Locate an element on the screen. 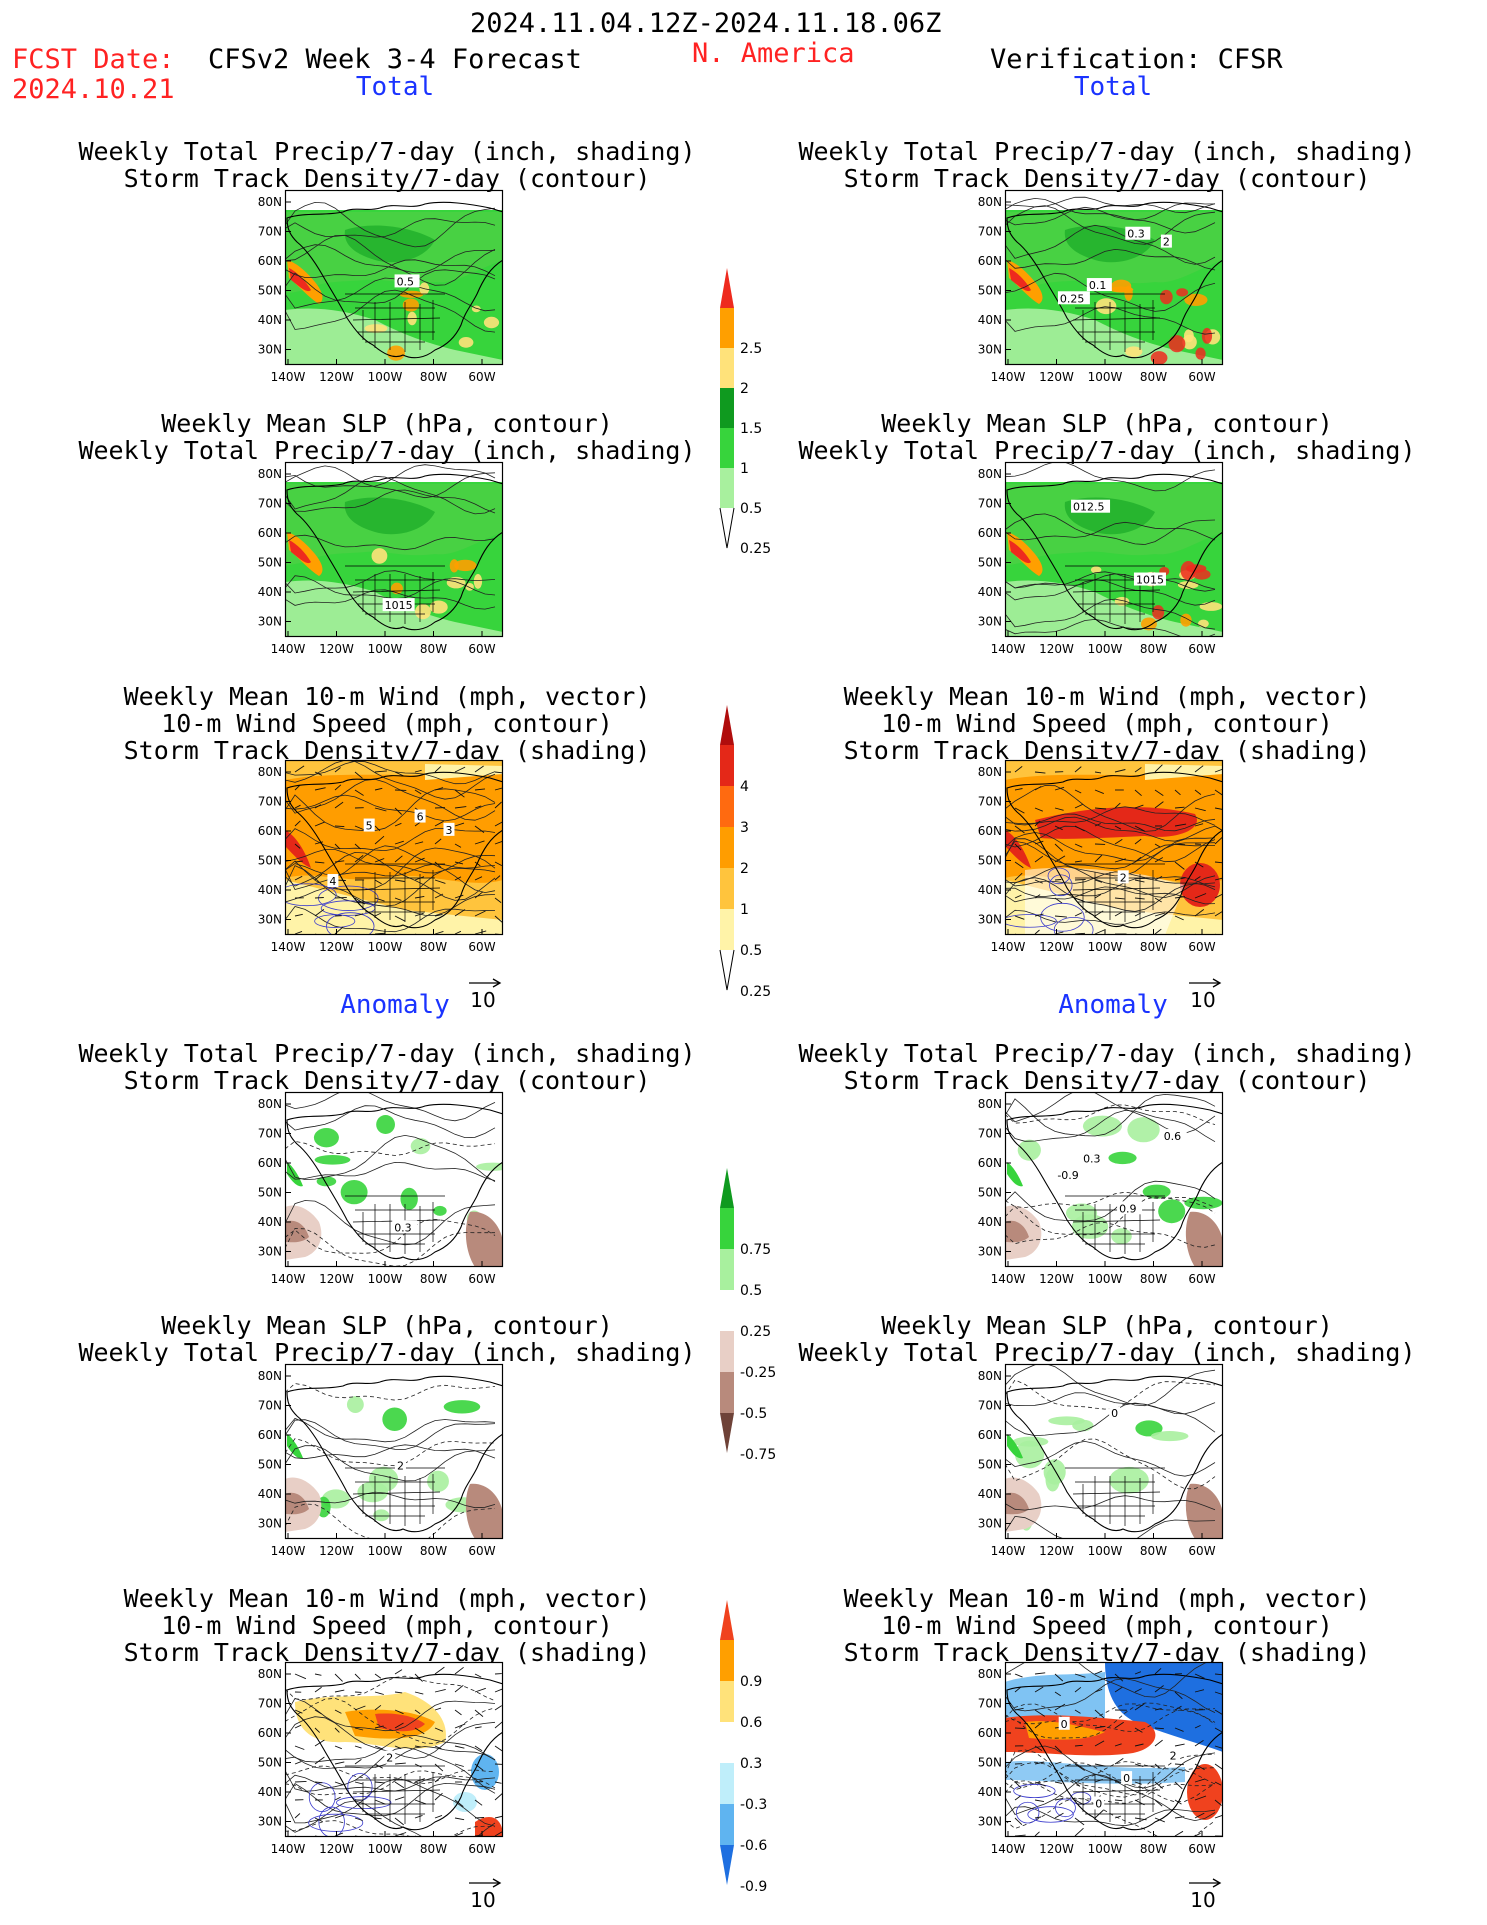 This screenshot has height=1925, width=1487. colorbar-top is located at coordinates (727, 725).